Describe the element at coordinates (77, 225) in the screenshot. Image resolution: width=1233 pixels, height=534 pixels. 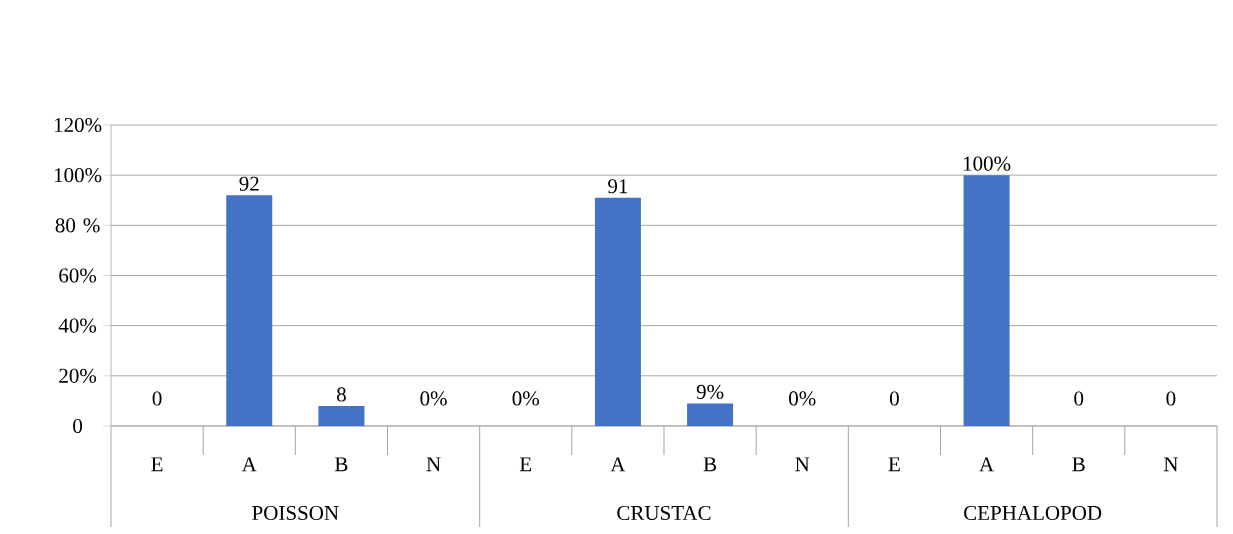
I see `y-tick-label: 80 %` at that location.